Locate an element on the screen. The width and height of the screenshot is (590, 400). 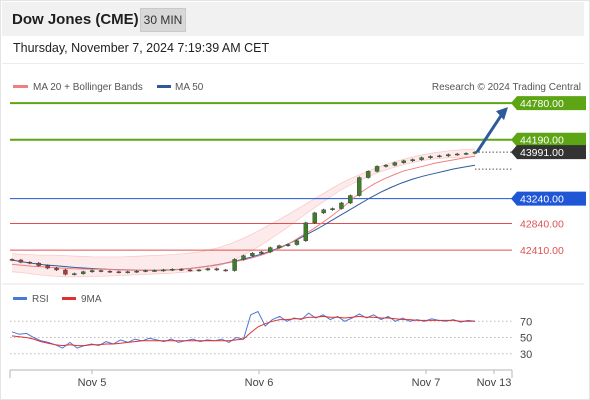
ma20-legend-swatch is located at coordinates (20, 86).